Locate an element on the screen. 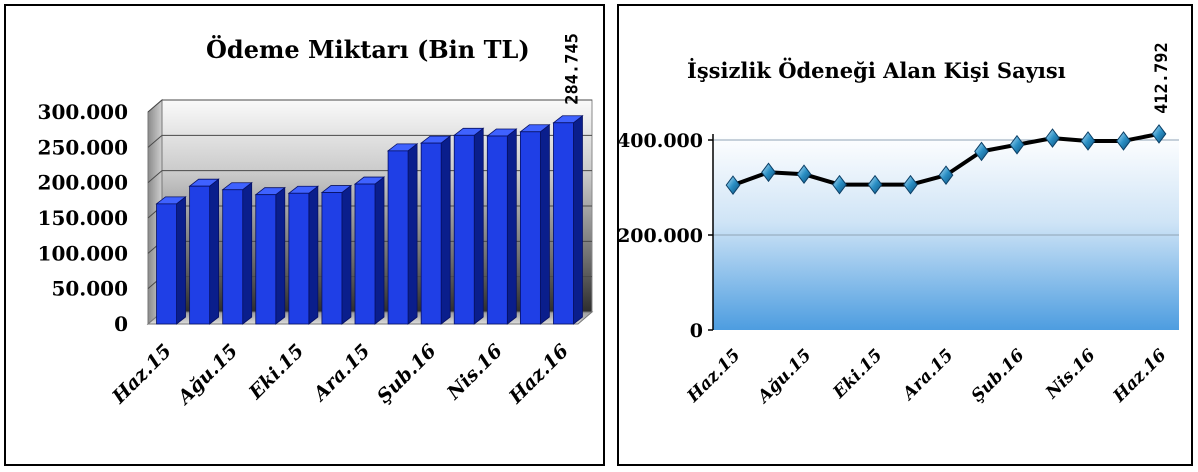 Image resolution: width=1198 pixels, height=472 pixels. chart-title: Ödeme Miktarı (Bin TL) is located at coordinates (368, 49).